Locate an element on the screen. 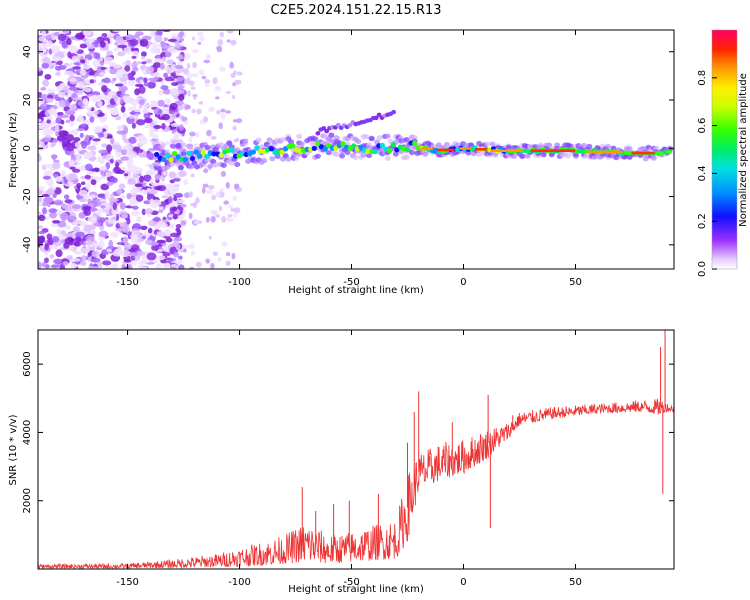 This screenshot has width=750, height=600. y-tick-label: -20 is located at coordinates (27, 196).